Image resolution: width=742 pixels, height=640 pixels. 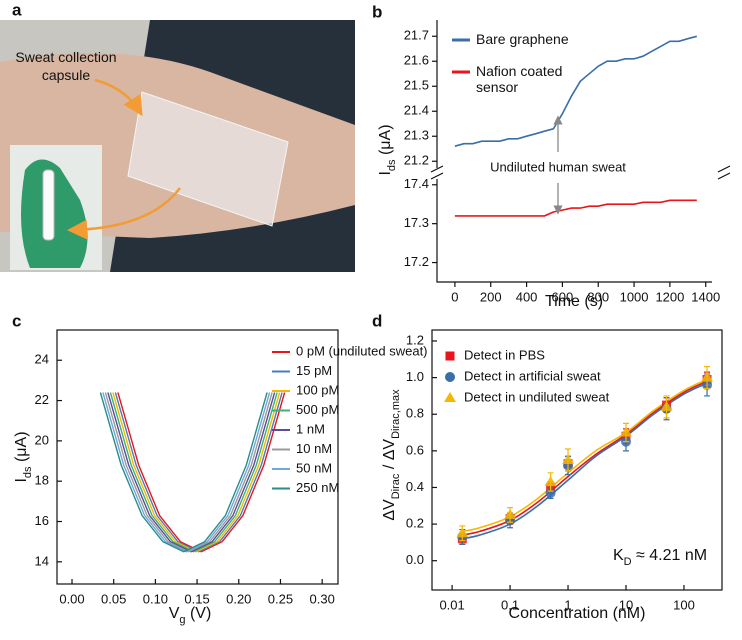 I want to click on x-tick-label: 0.25, so click(x=280, y=598).